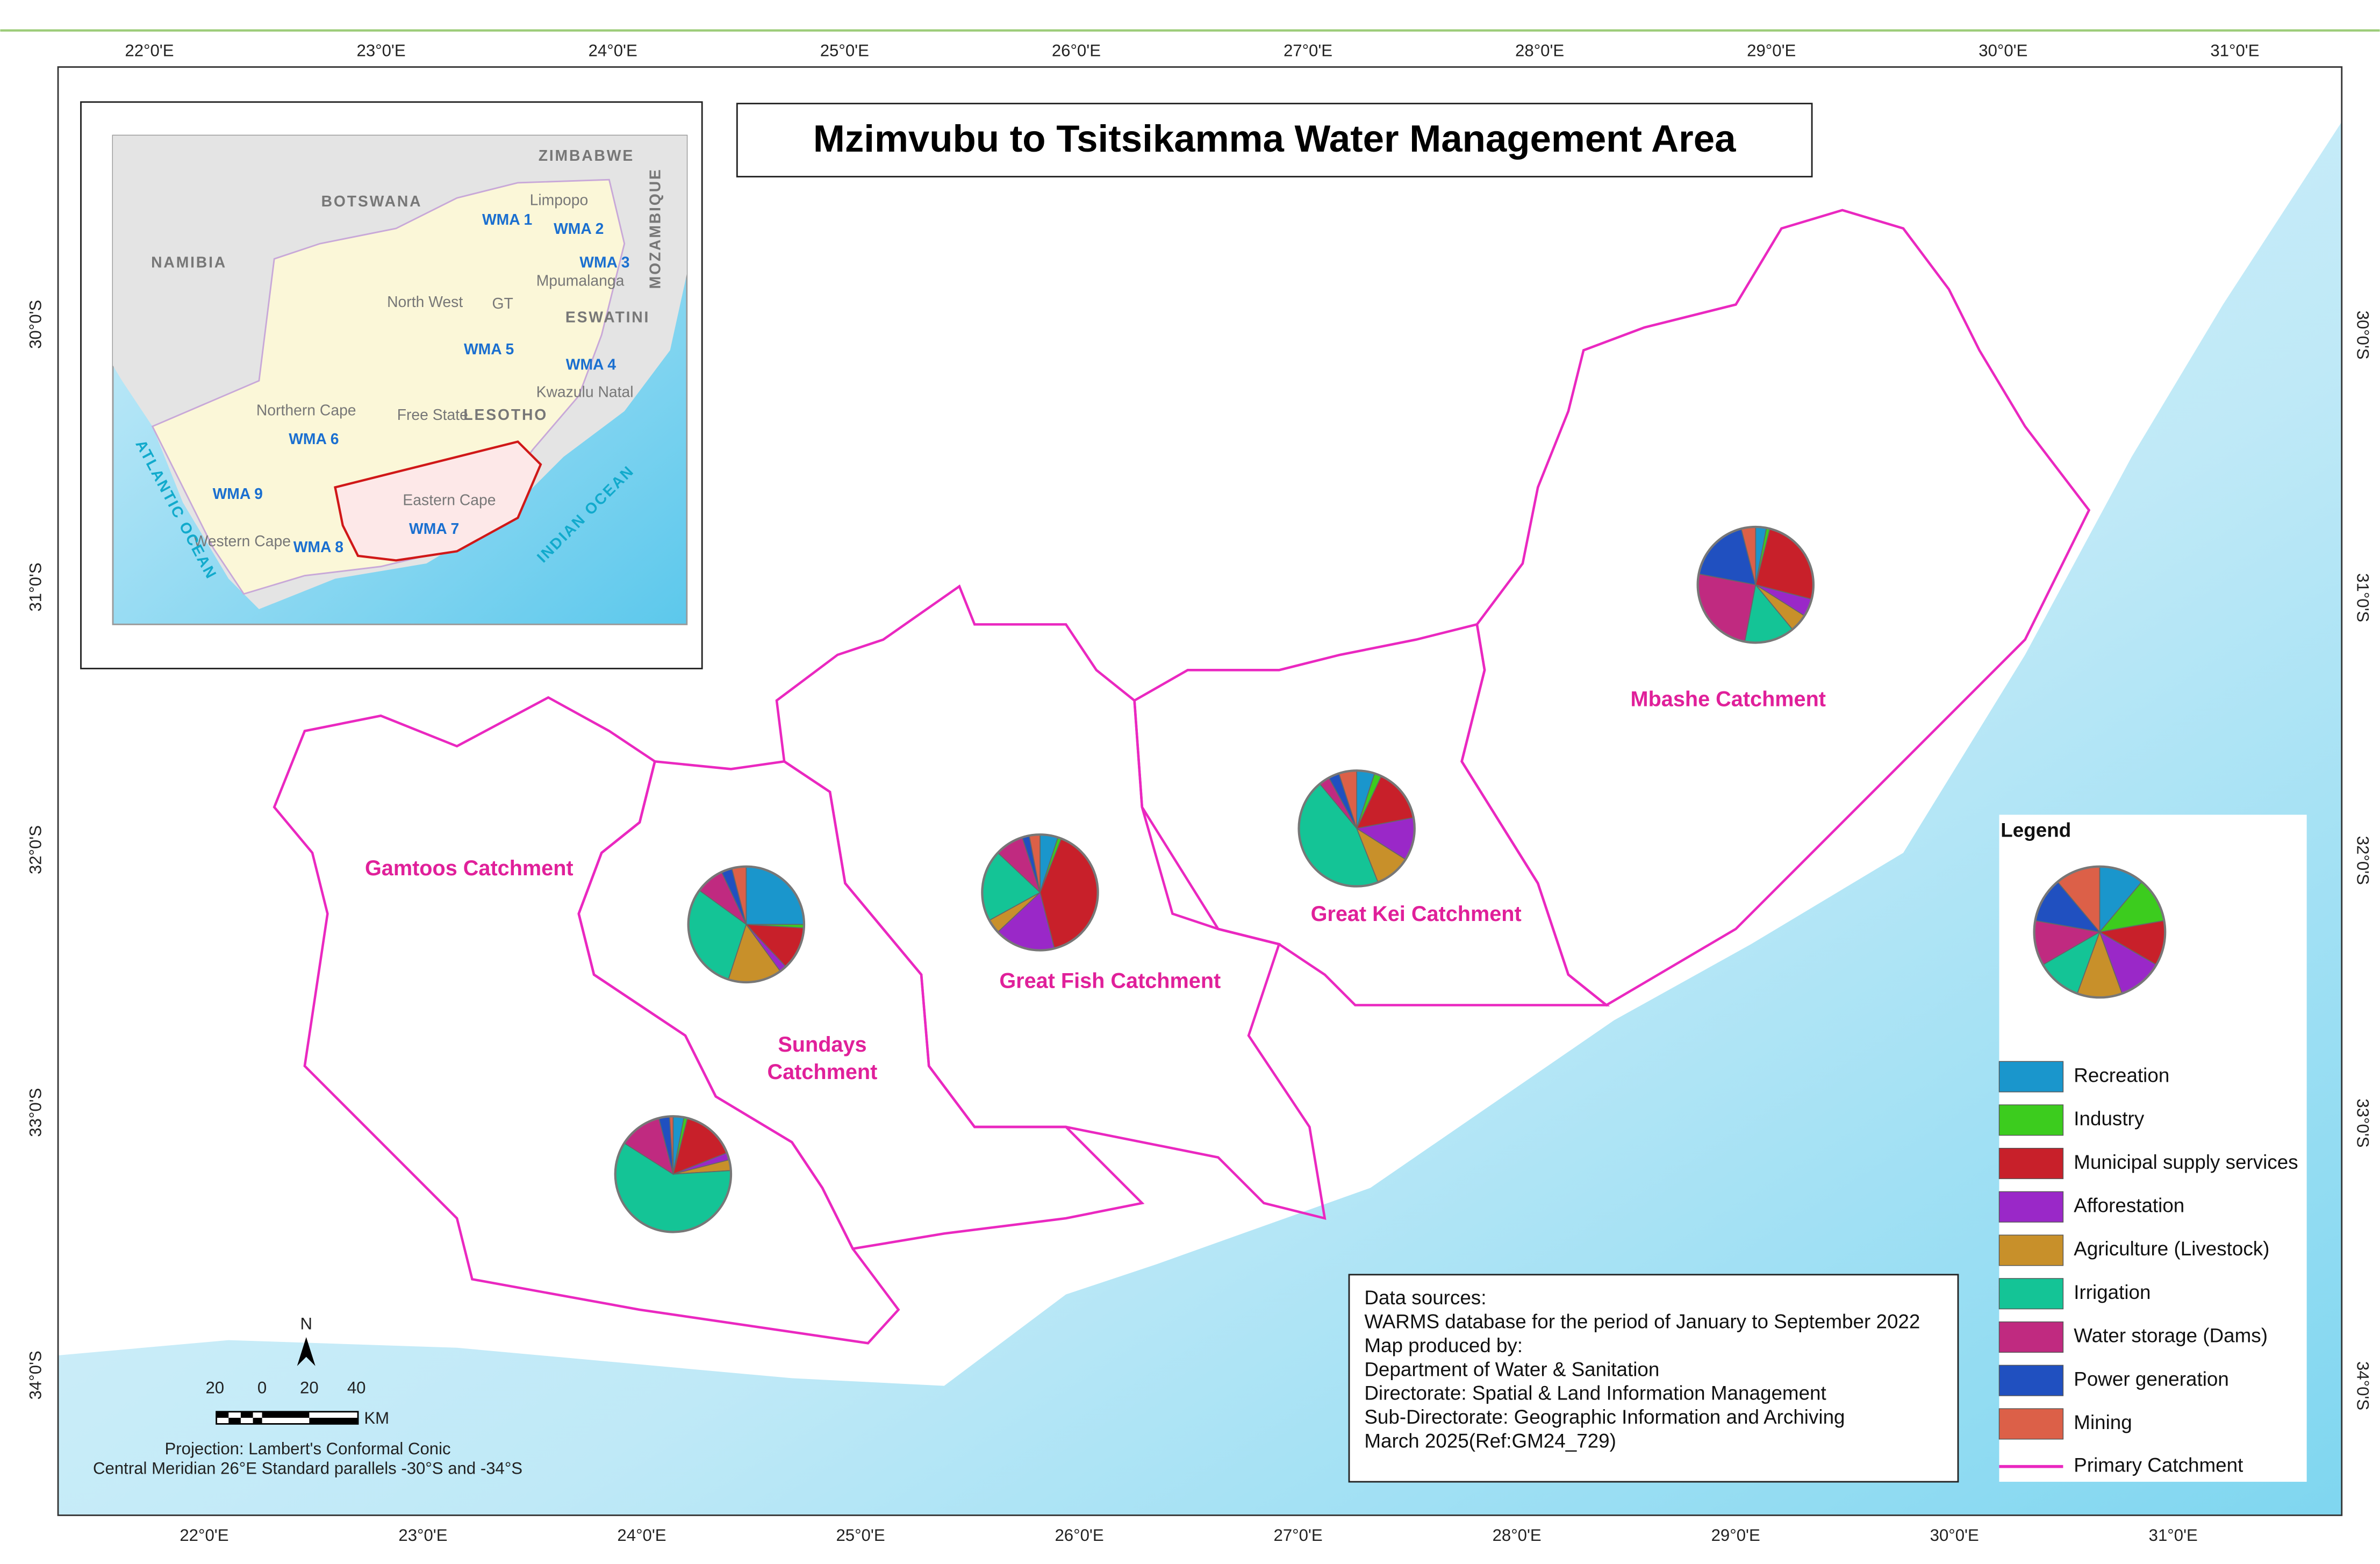  I want to click on graticule-label: 24°0'E, so click(641, 1535).